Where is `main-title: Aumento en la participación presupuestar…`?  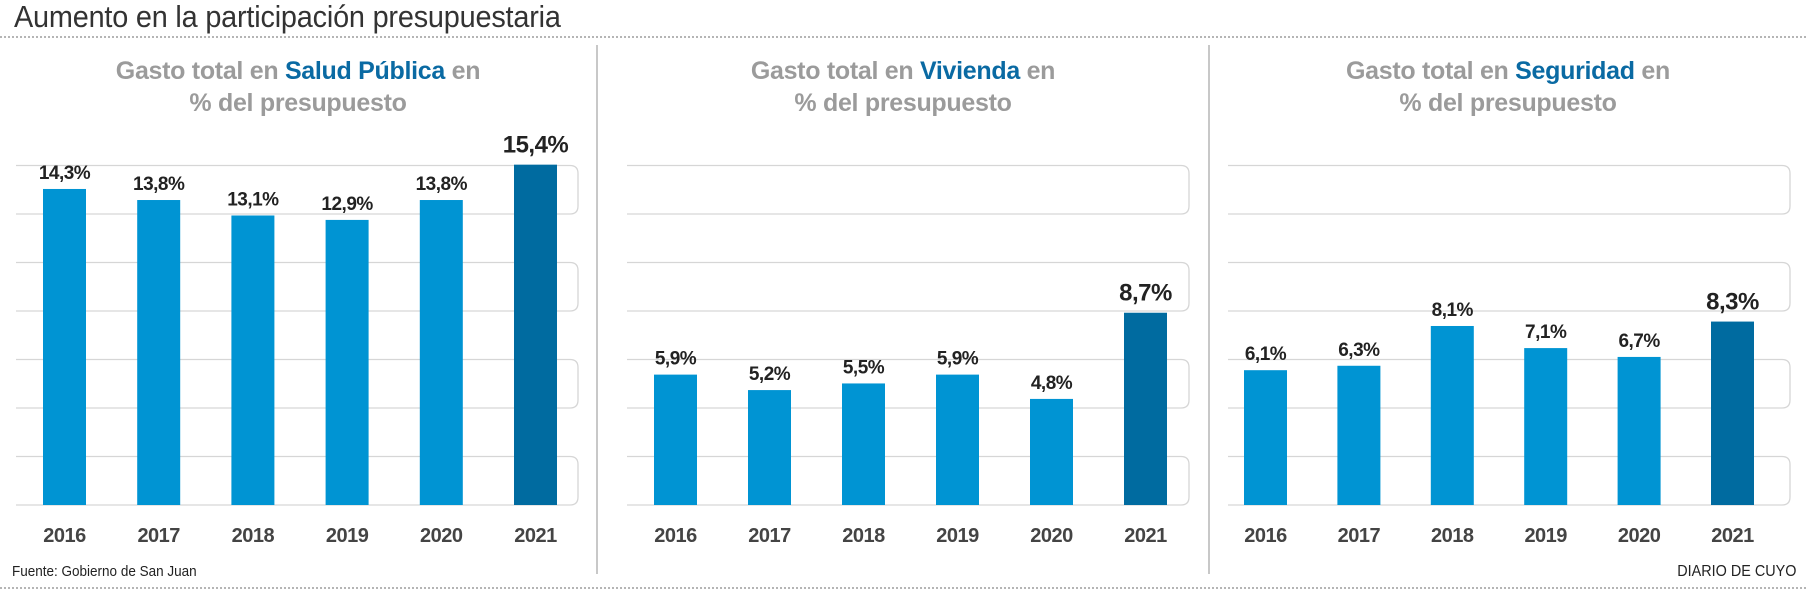
main-title: Aumento en la participación presupuestar… is located at coordinates (287, 17).